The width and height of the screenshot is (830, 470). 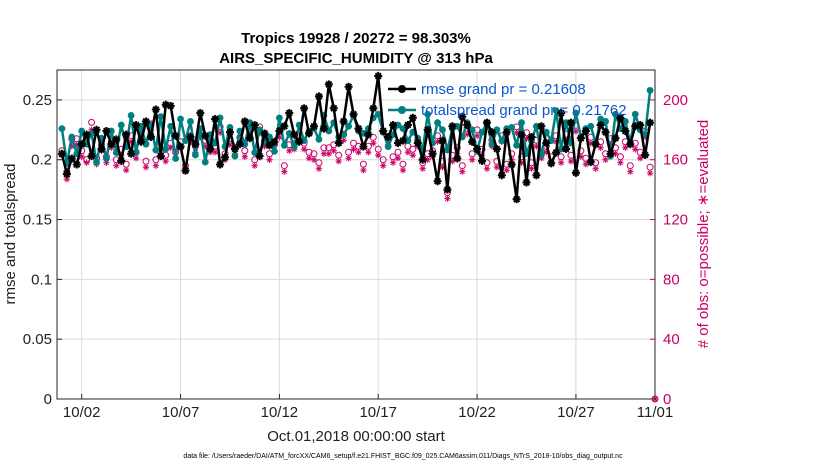 What do you see at coordinates (37, 100) in the screenshot?
I see `y-tick-label: 0.25` at bounding box center [37, 100].